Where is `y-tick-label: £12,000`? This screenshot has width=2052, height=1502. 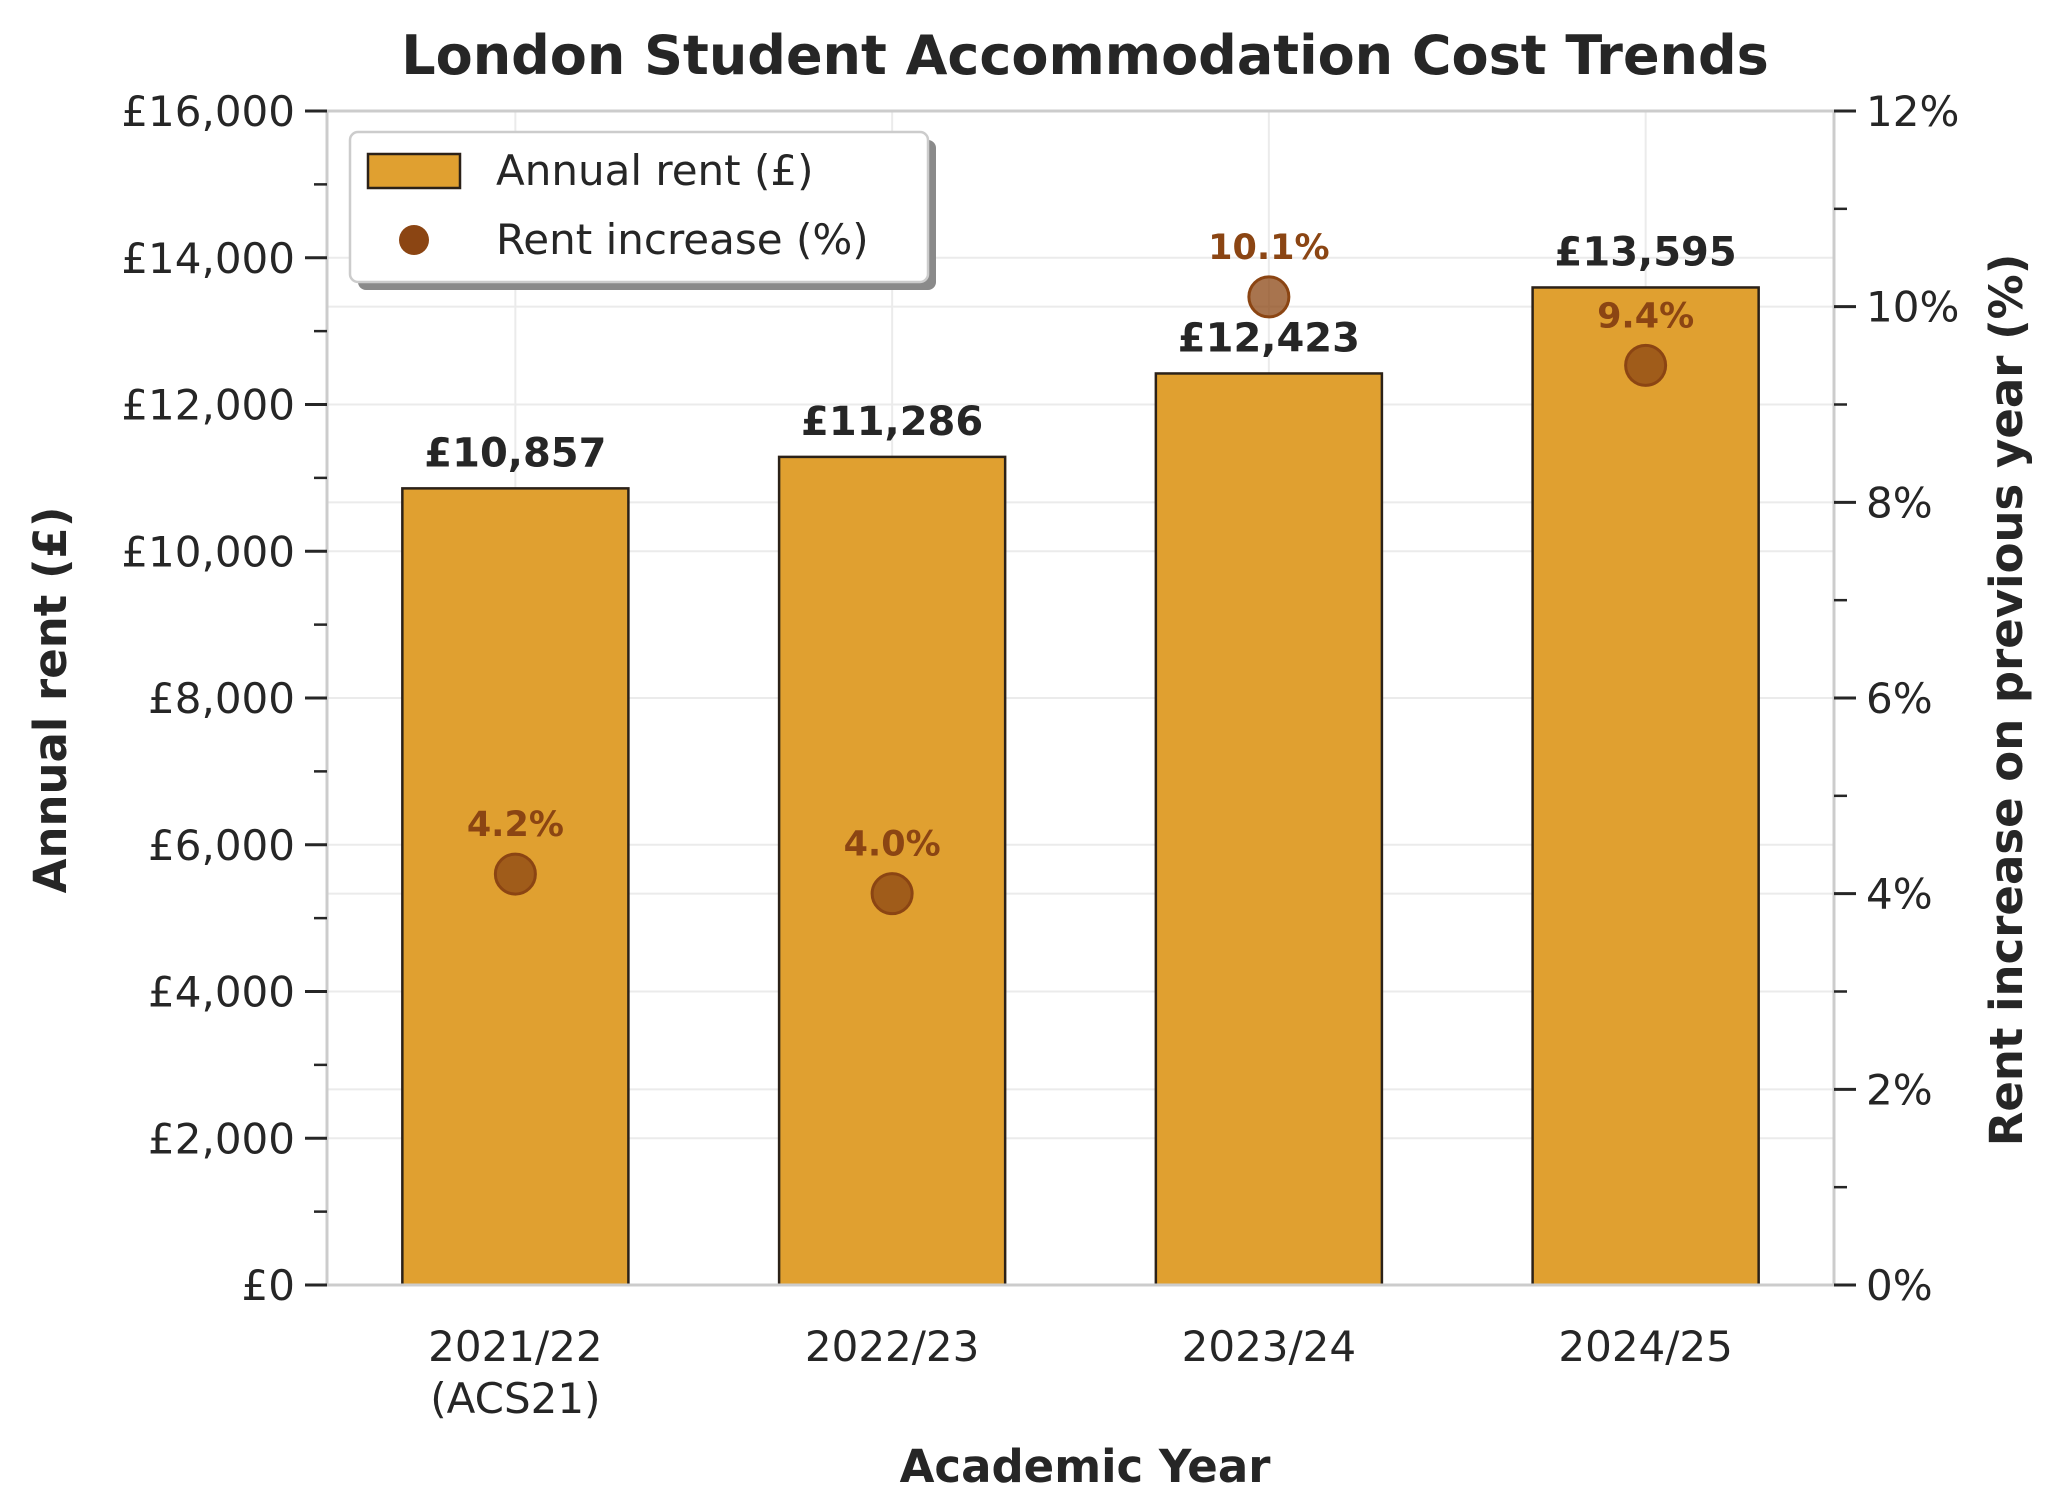 y-tick-label: £12,000 is located at coordinates (208, 405).